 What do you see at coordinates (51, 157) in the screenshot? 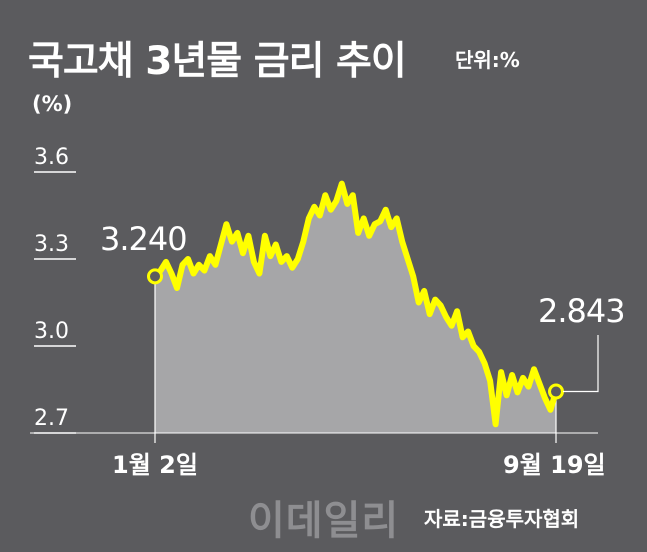
I see `y-tick-label: 3.6` at bounding box center [51, 157].